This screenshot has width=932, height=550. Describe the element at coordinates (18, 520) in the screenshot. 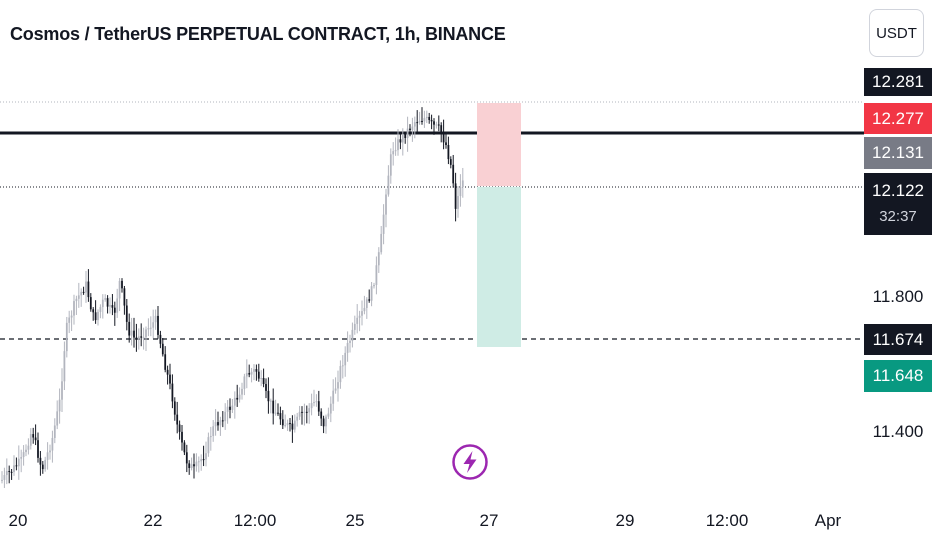

I see `time-label-20: 20` at that location.